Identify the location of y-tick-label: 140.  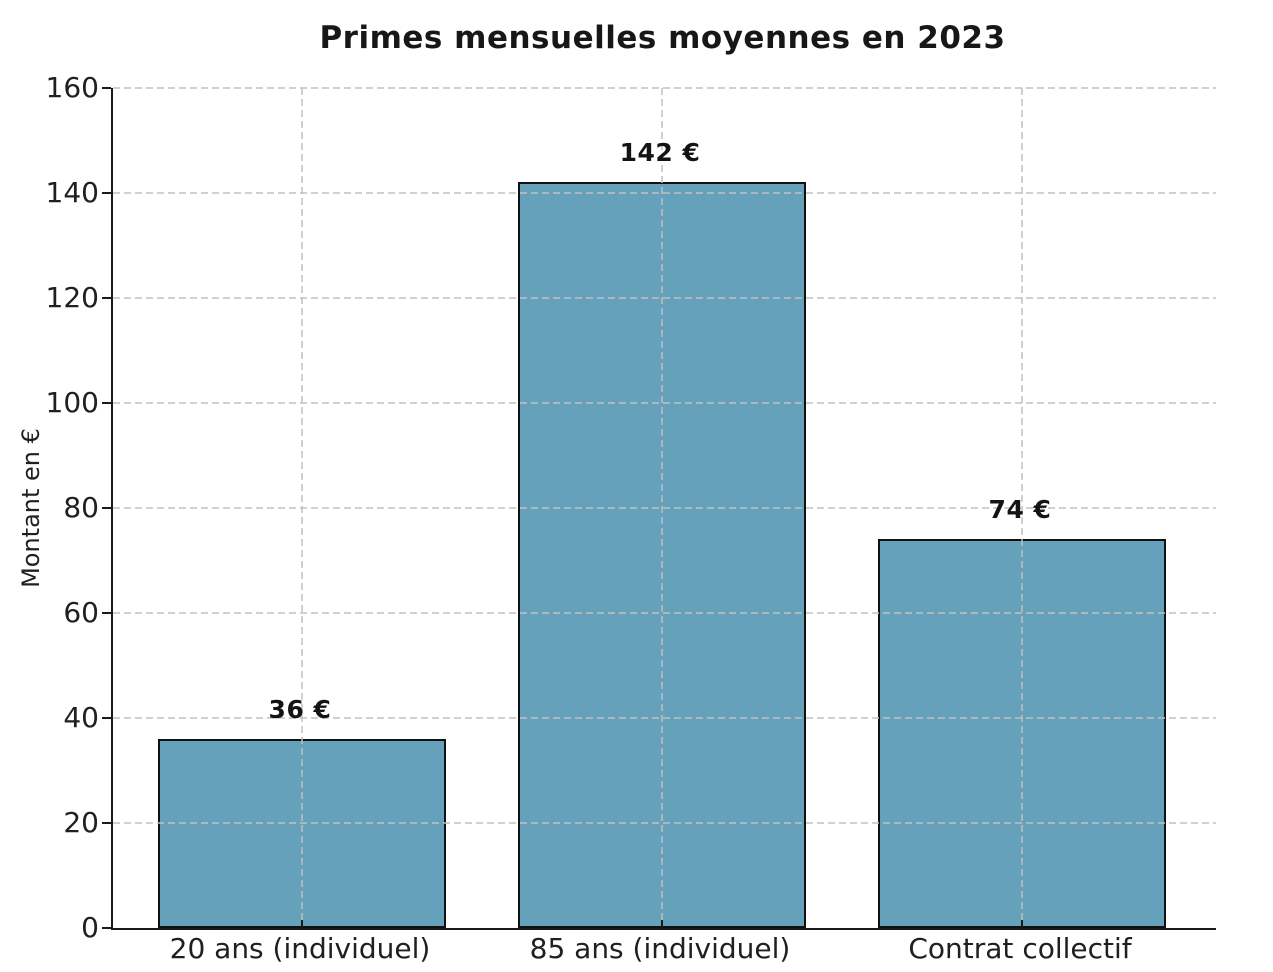
(72, 192).